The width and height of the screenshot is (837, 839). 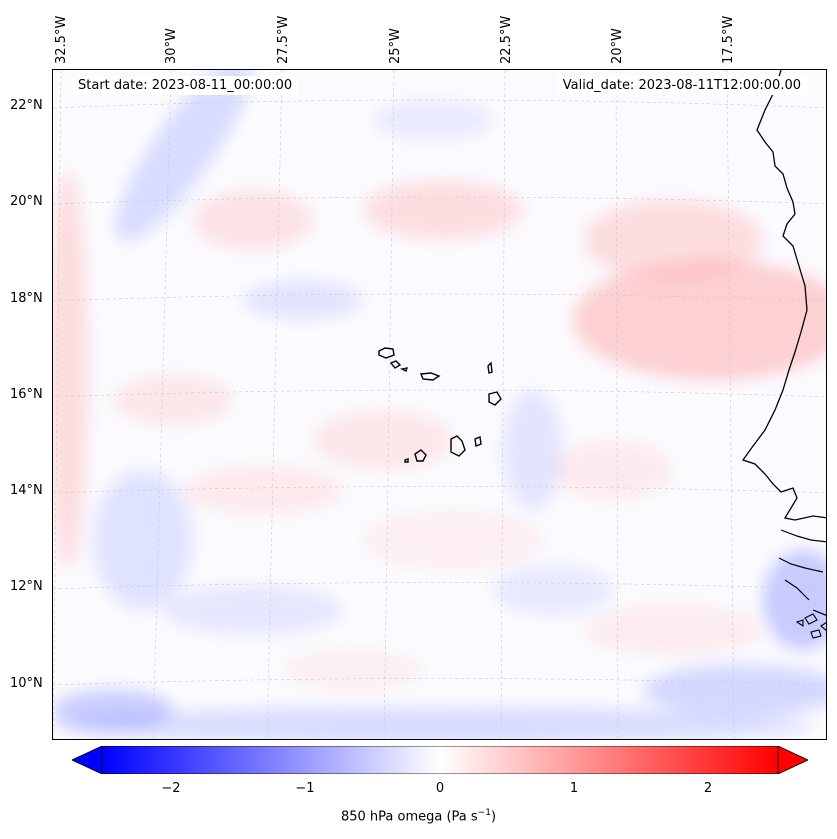 What do you see at coordinates (574, 788) in the screenshot?
I see `colorbar-tick-1: 1` at bounding box center [574, 788].